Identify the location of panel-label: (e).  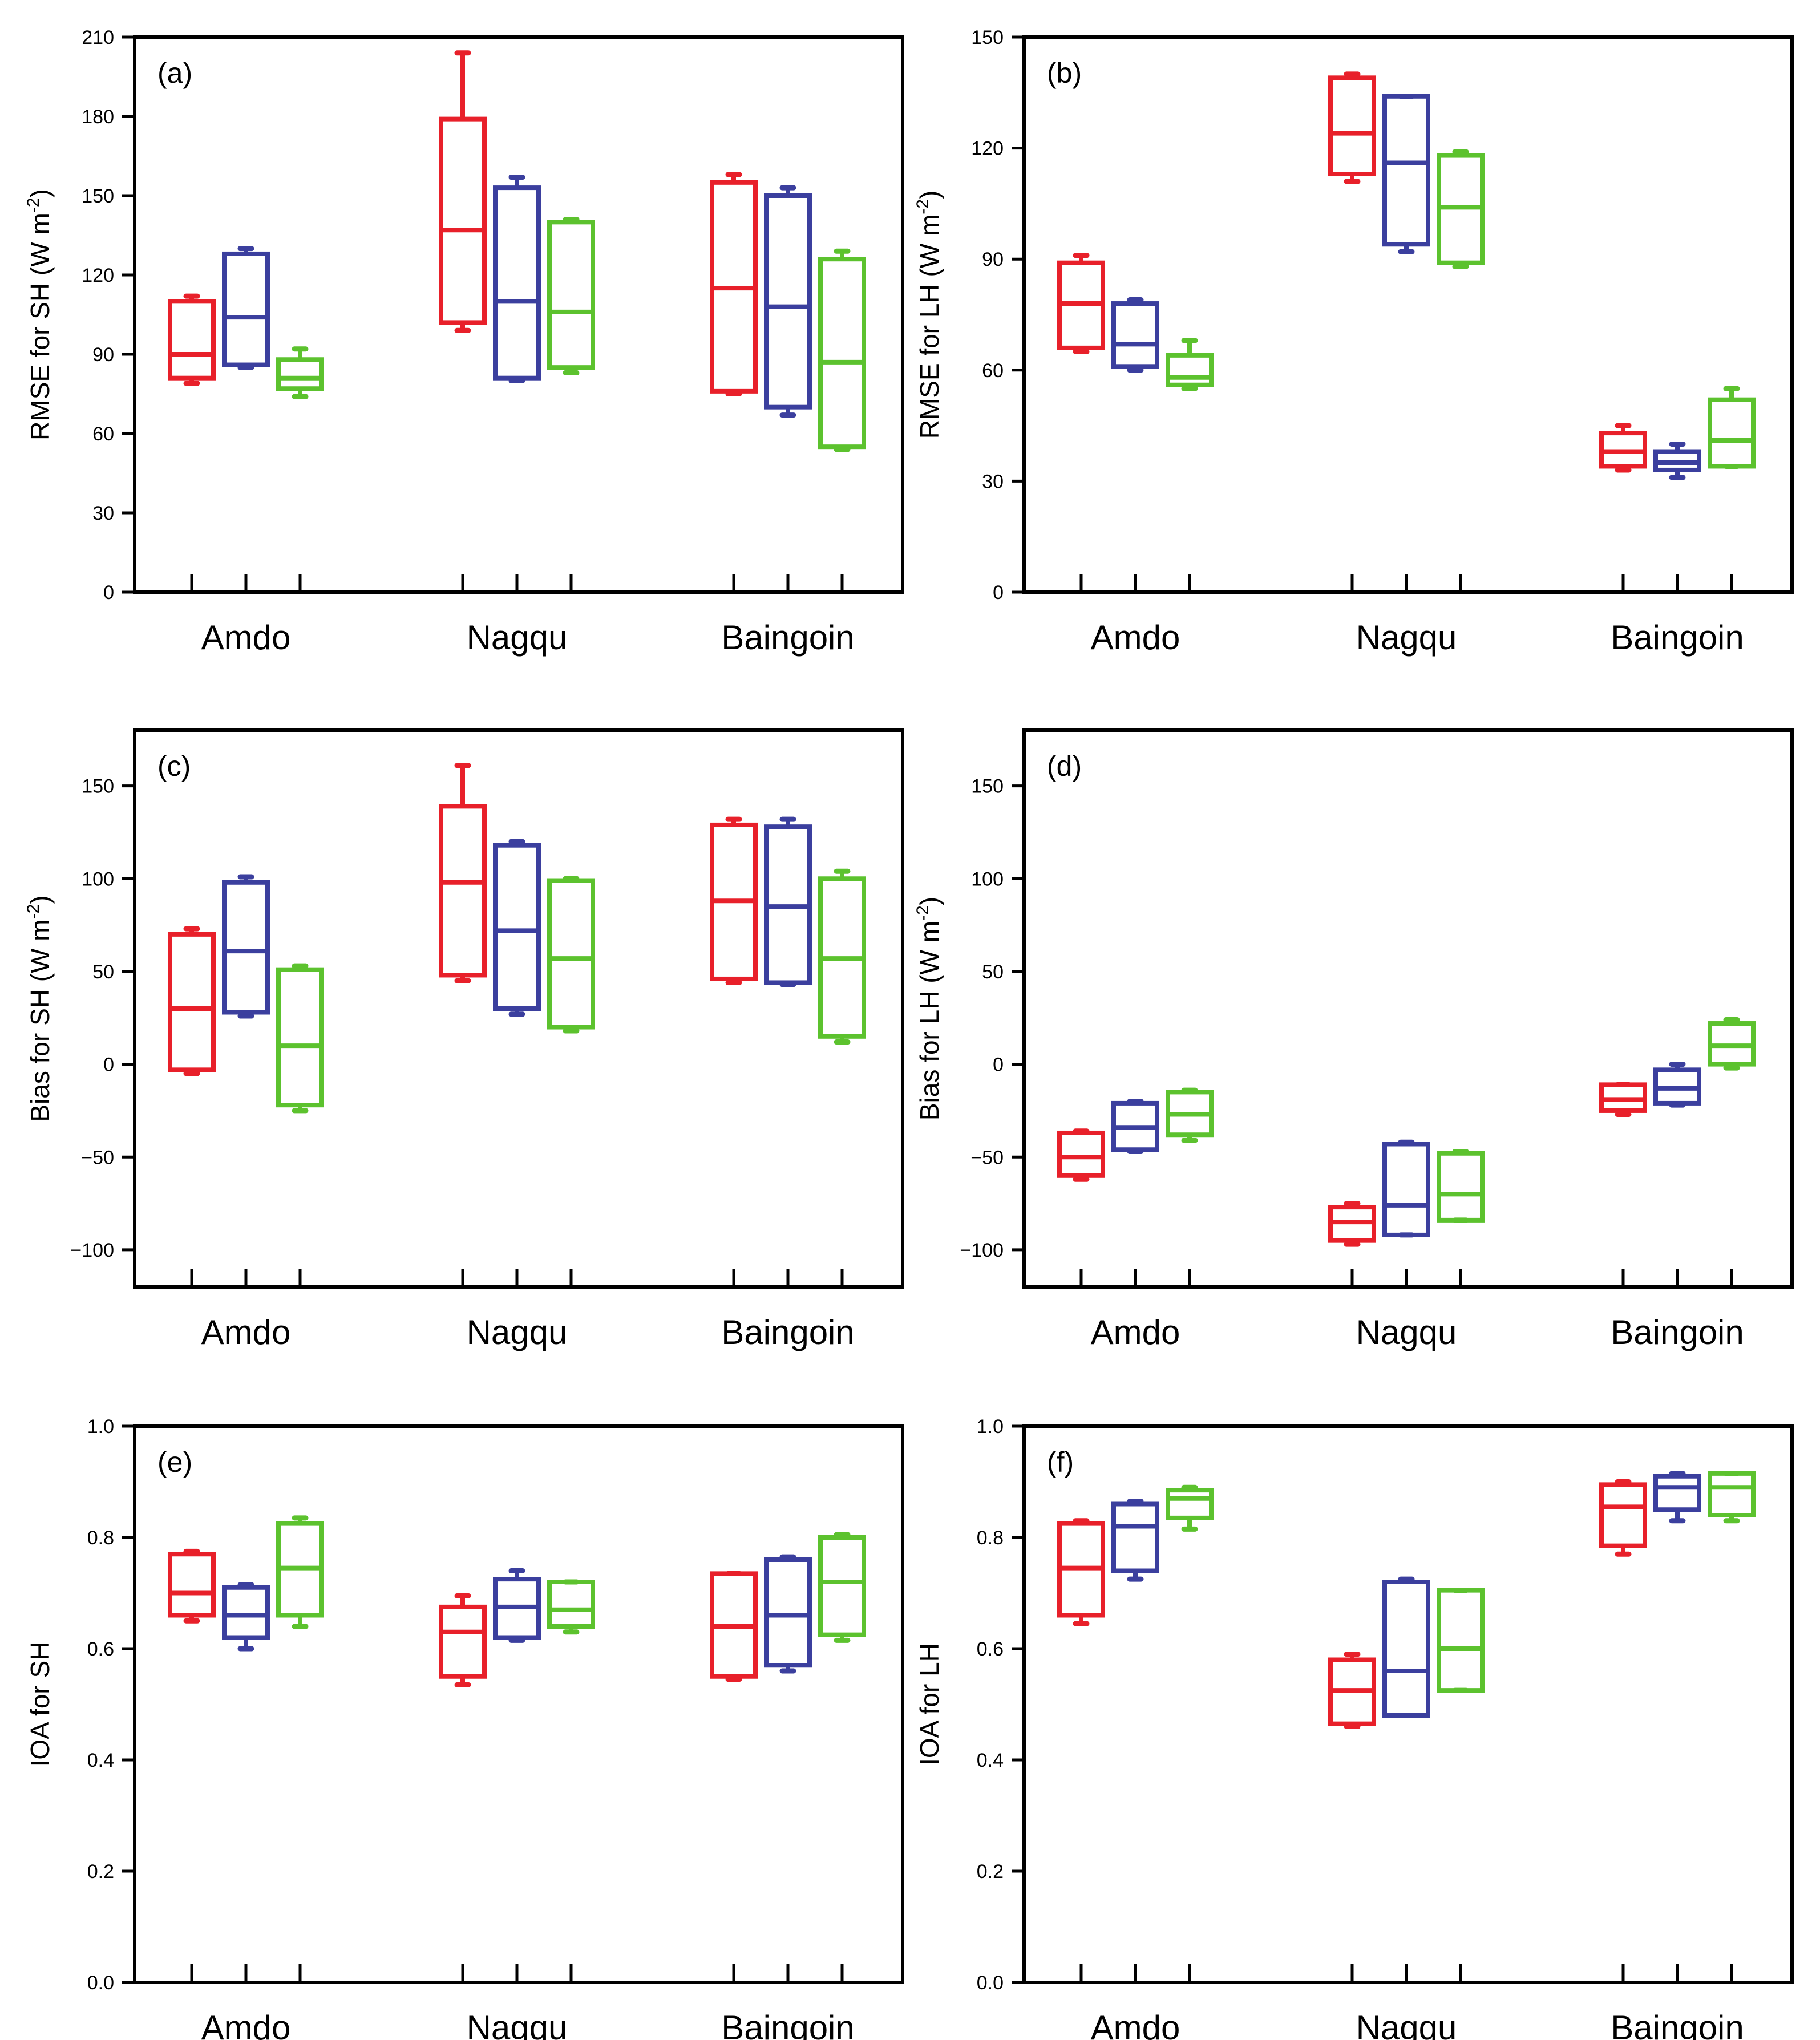
(174, 1462).